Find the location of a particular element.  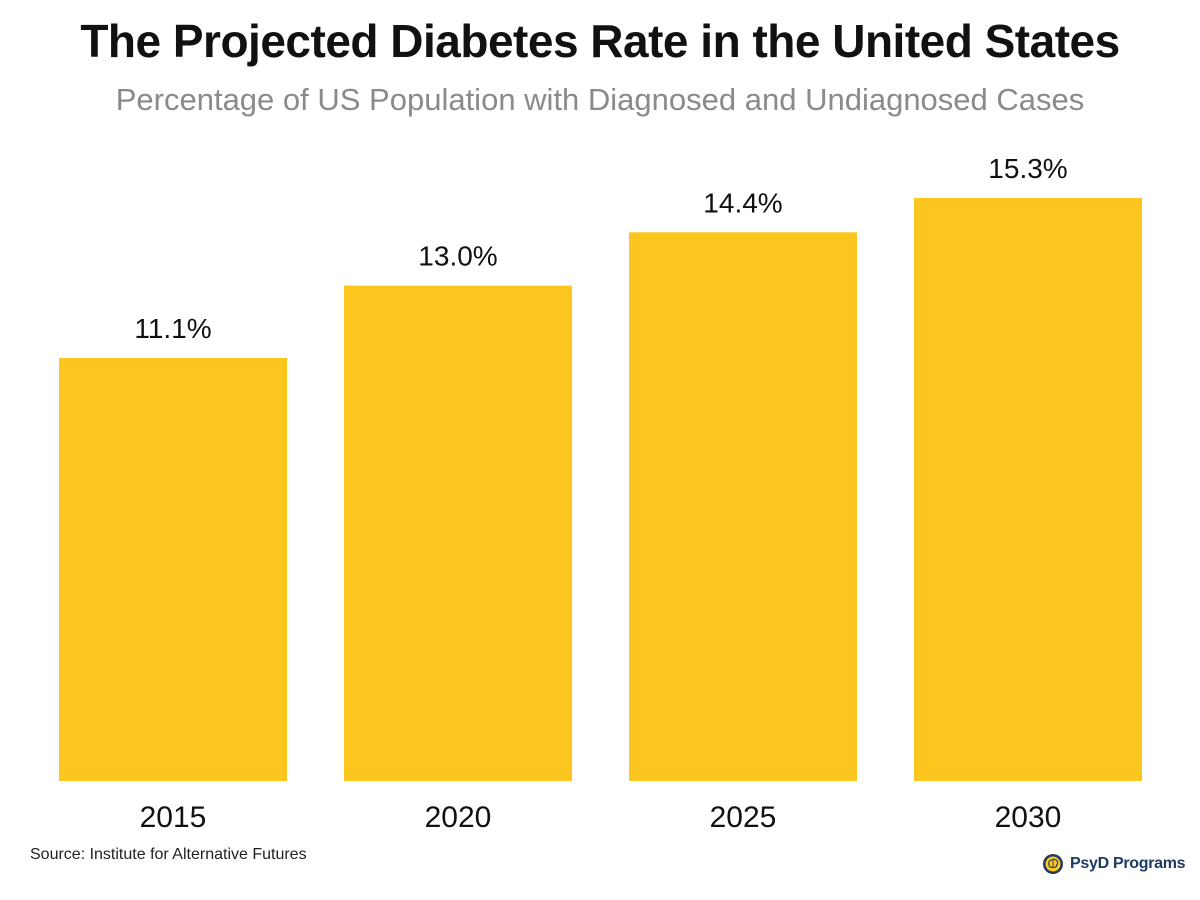

brand-logo: PsyD Programs is located at coordinates (1114, 864).